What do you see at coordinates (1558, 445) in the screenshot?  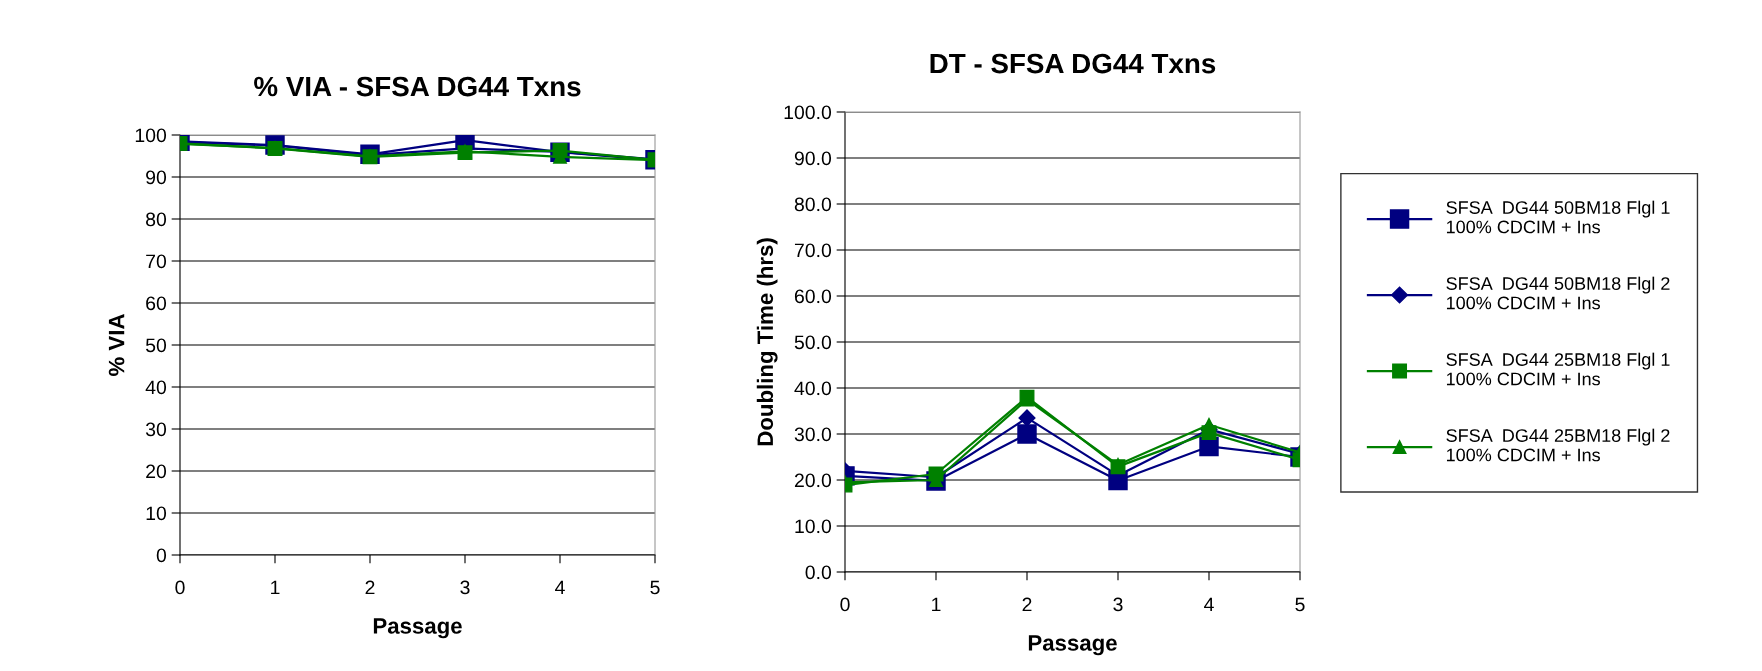 I see `legend-label: SFSA DG44 25BM18 Flgl 2 100% CDCIM + Ins` at bounding box center [1558, 445].